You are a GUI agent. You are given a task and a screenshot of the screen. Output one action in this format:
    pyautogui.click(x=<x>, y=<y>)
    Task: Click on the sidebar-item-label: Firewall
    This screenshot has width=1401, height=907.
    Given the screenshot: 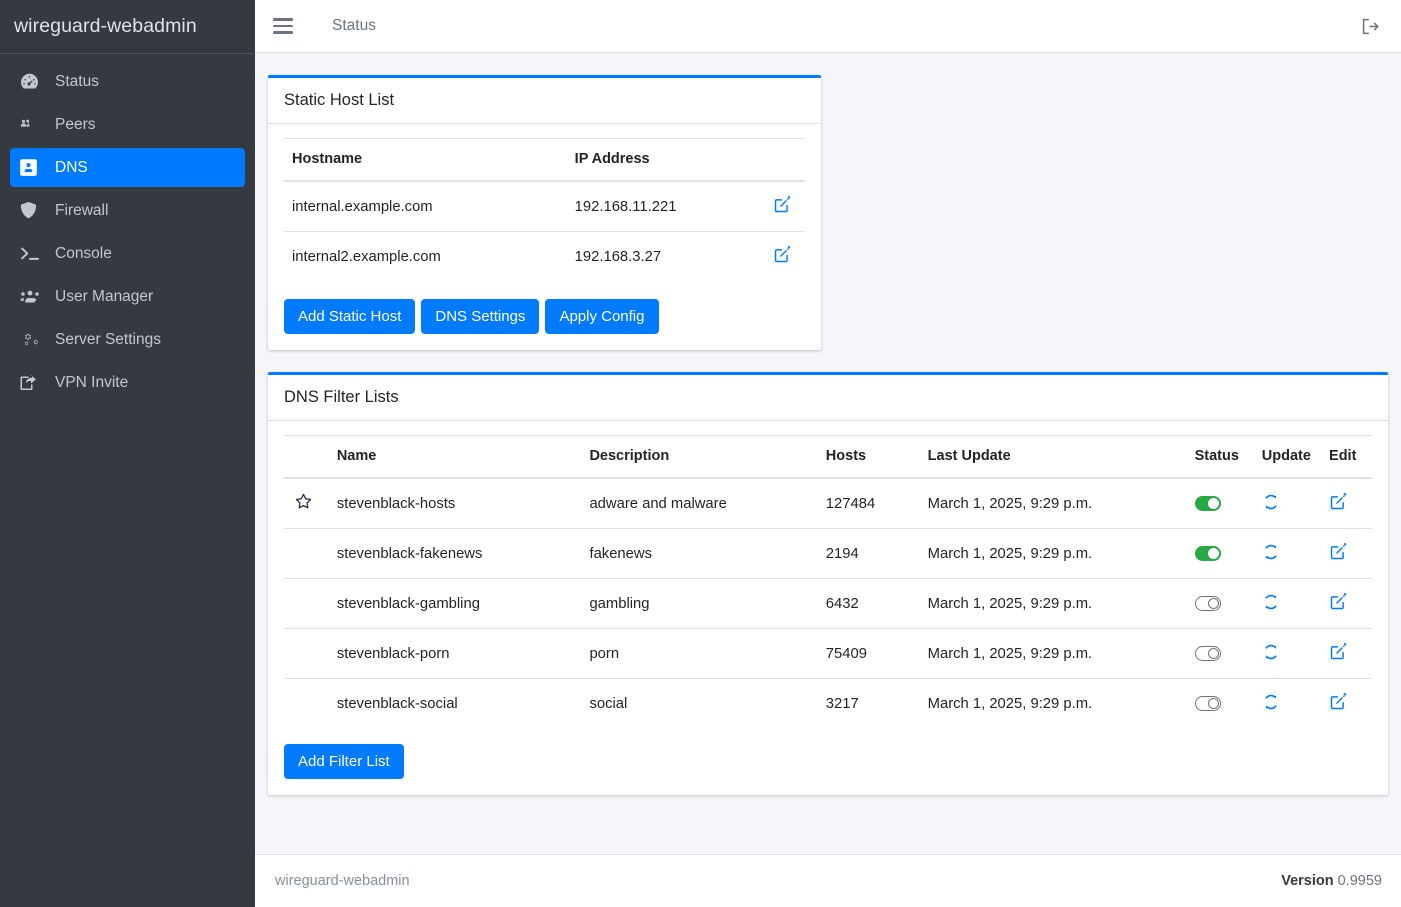 What is the action you would take?
    pyautogui.click(x=82, y=210)
    